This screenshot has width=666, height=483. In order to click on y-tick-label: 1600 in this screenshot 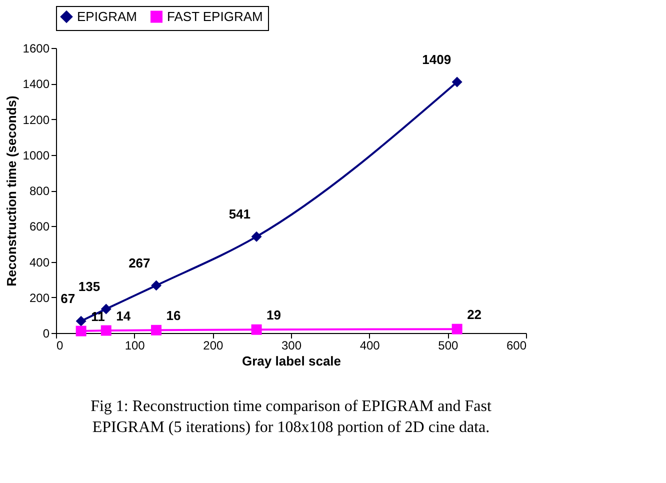, I will do `click(36, 49)`.